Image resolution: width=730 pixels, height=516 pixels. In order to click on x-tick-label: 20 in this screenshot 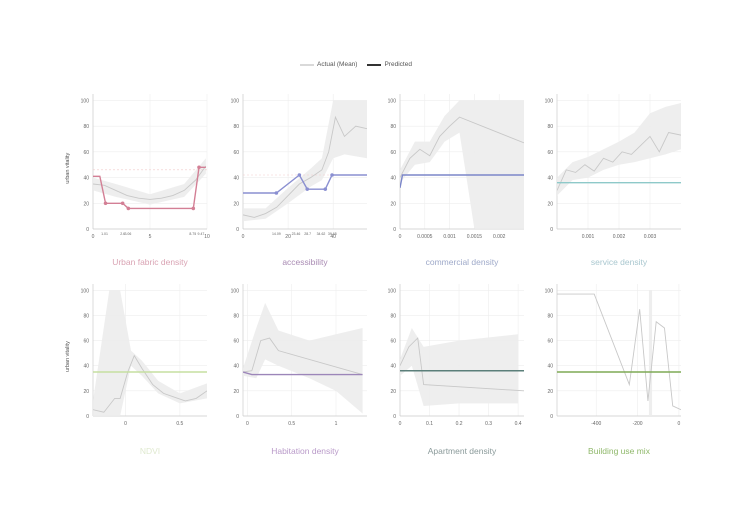, I will do `click(288, 237)`.